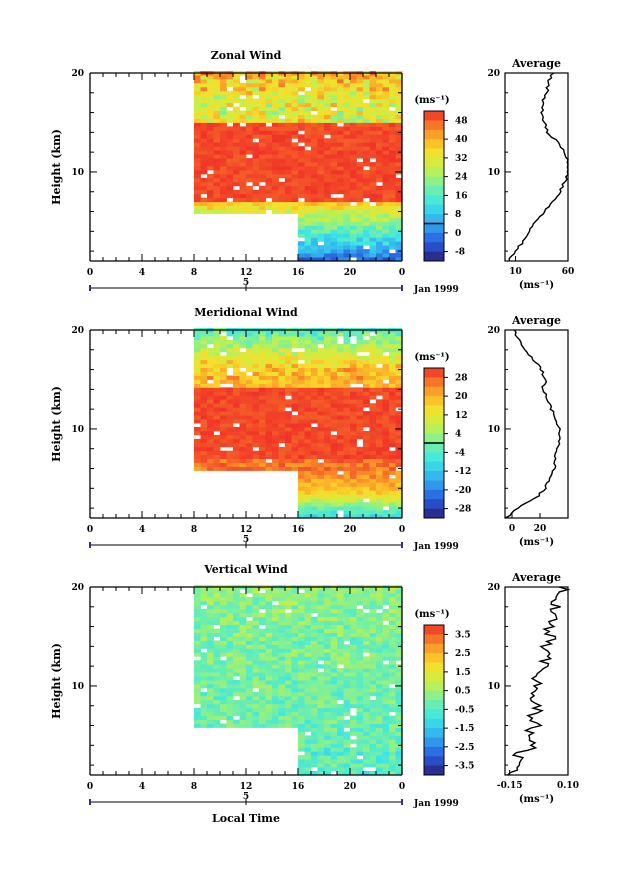  I want to click on heatmap-cells, so click(298, 680).